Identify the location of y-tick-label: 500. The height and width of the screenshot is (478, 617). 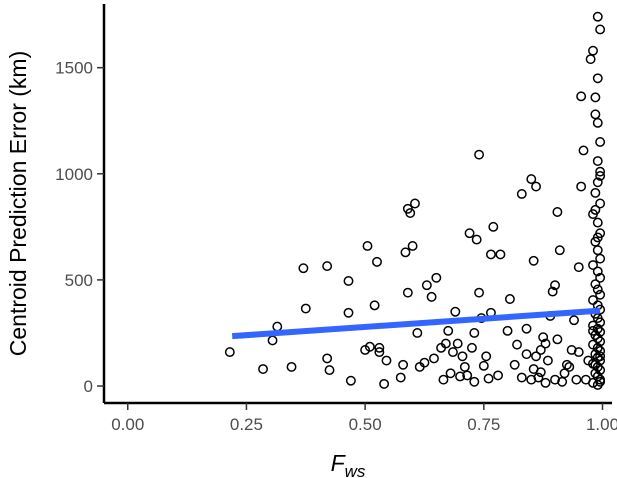
(79, 280).